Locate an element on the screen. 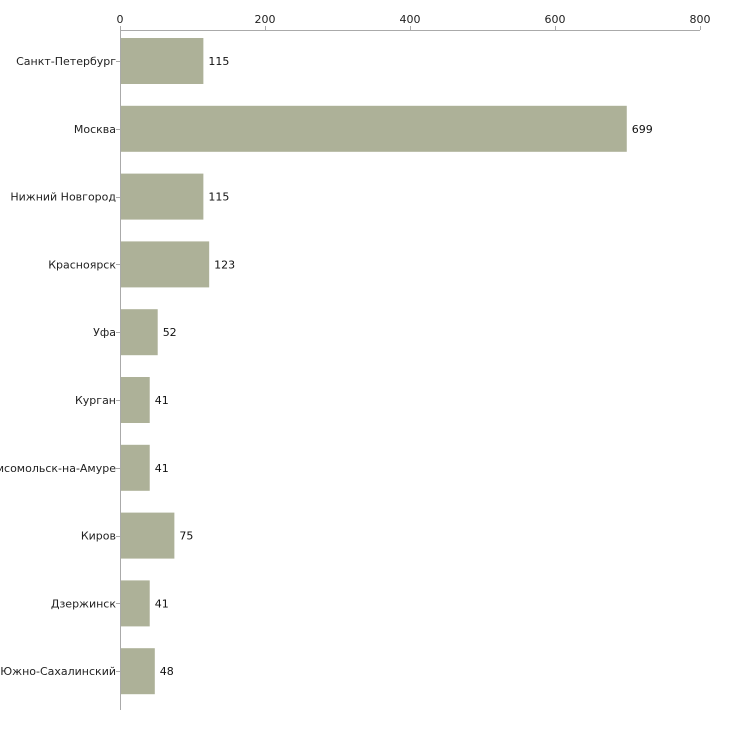 This screenshot has width=730, height=730. category-label: Санкт-Петербург is located at coordinates (66, 61).